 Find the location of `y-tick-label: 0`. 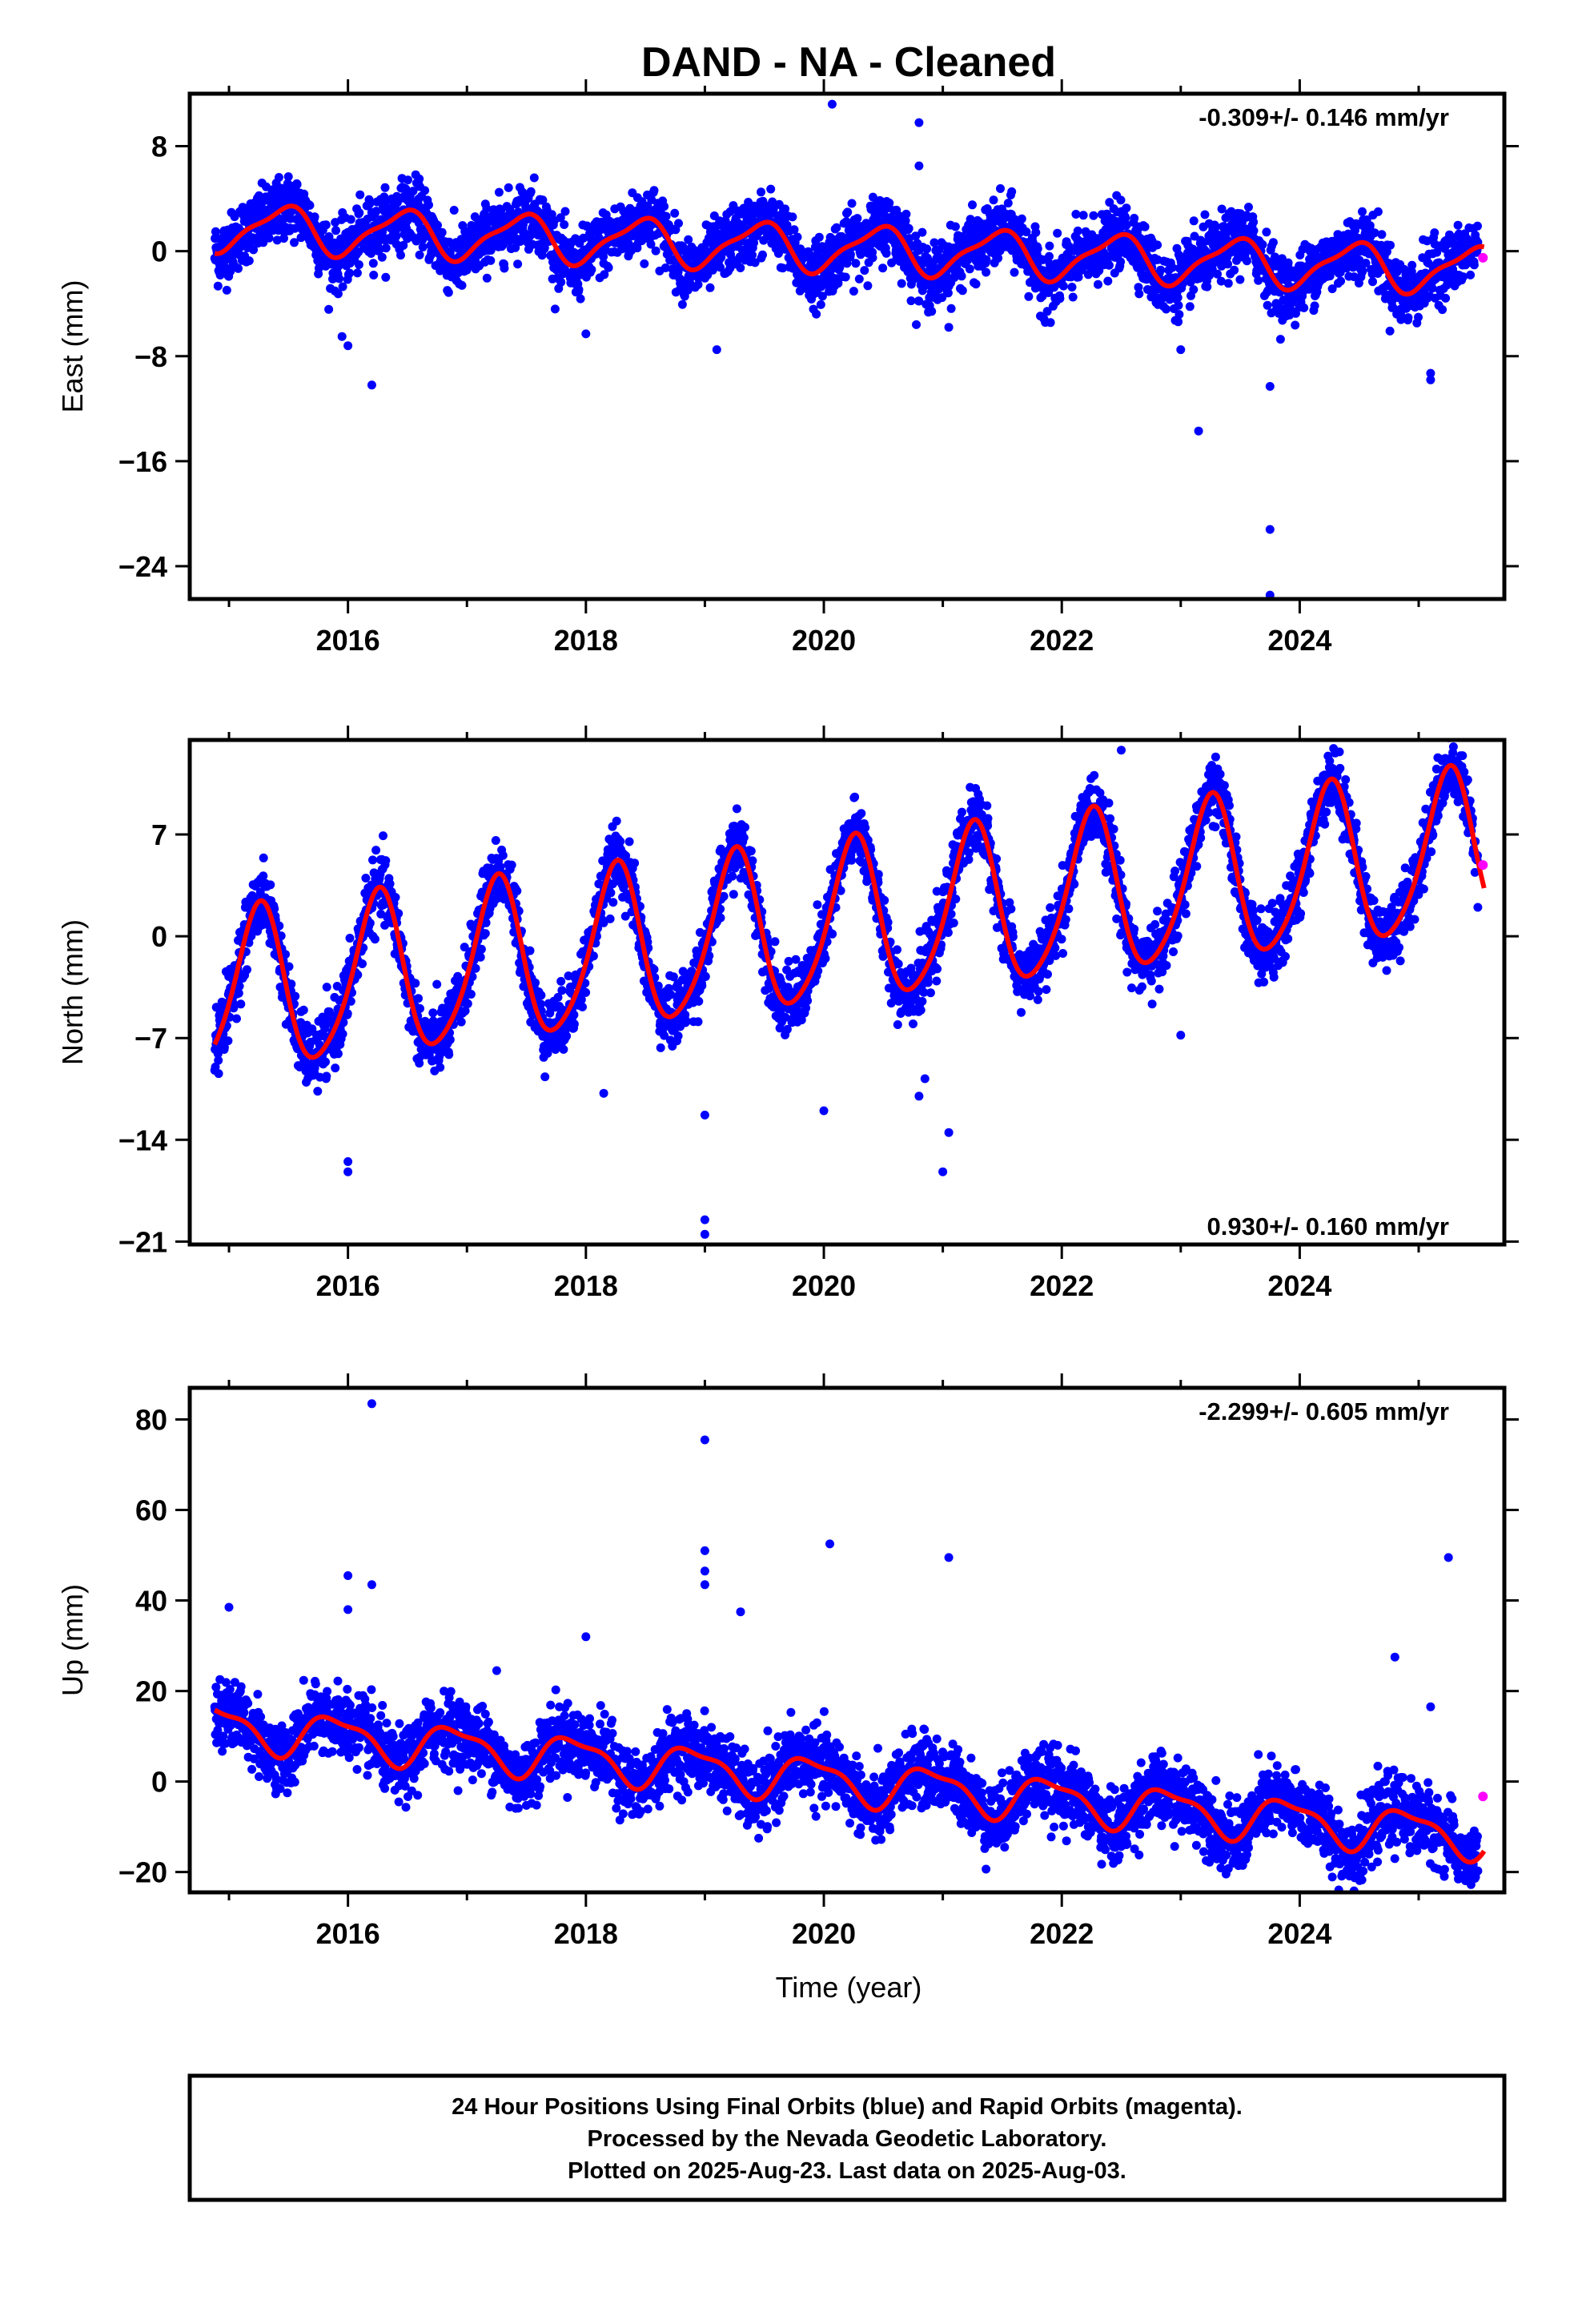

y-tick-label: 0 is located at coordinates (159, 252).